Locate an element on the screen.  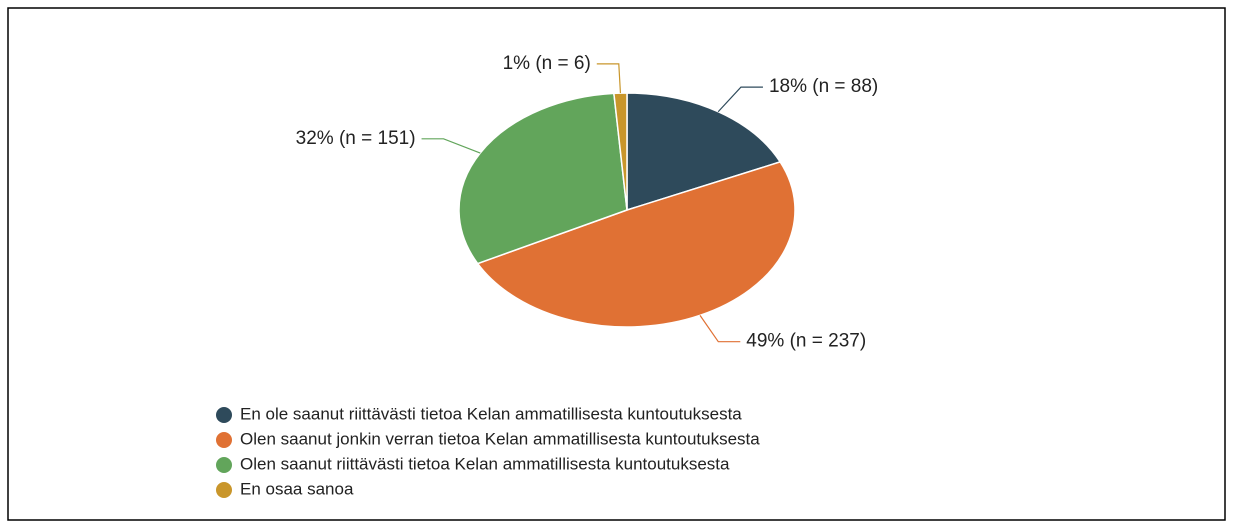
legend-label: En osaa sanoa is located at coordinates (297, 488).